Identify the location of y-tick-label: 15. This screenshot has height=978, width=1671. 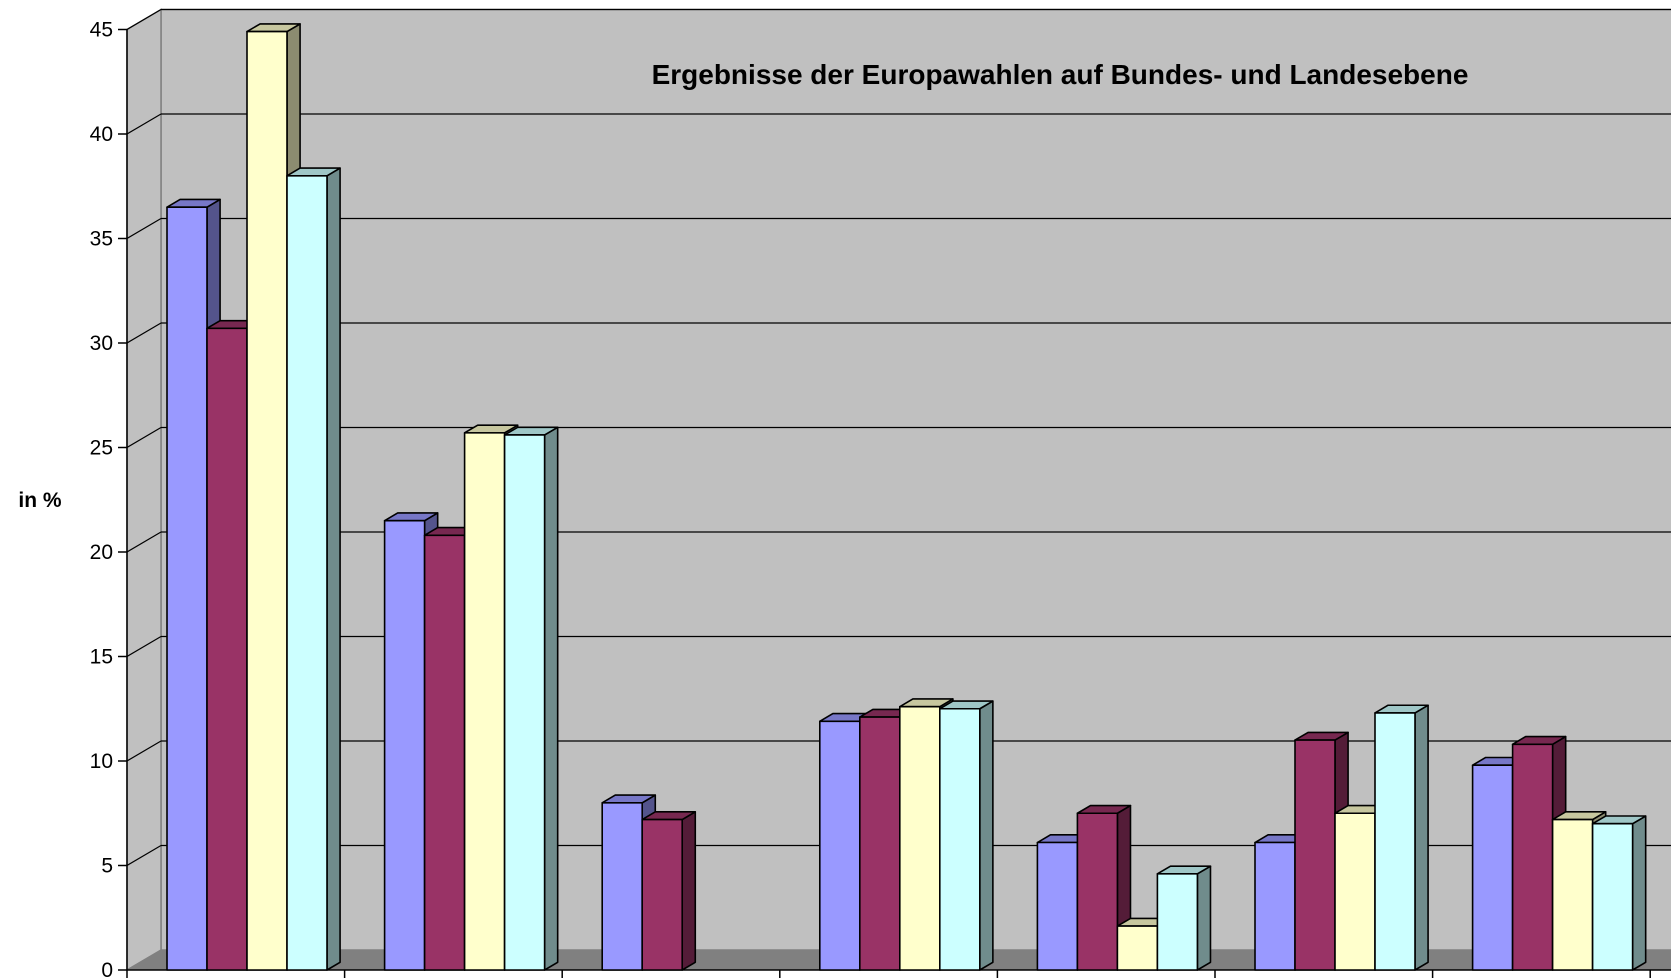
(101, 657).